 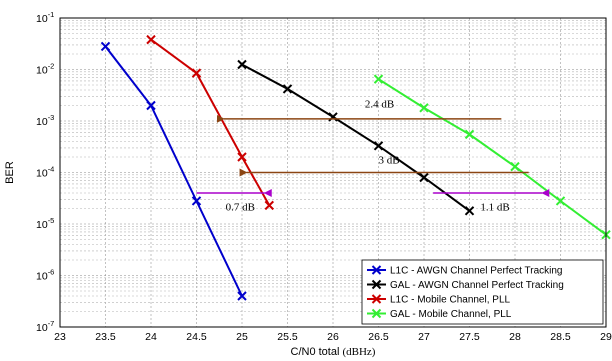 What do you see at coordinates (477, 285) in the screenshot?
I see `legend-label: GAL - AWGN Channel Perfect Tracking` at bounding box center [477, 285].